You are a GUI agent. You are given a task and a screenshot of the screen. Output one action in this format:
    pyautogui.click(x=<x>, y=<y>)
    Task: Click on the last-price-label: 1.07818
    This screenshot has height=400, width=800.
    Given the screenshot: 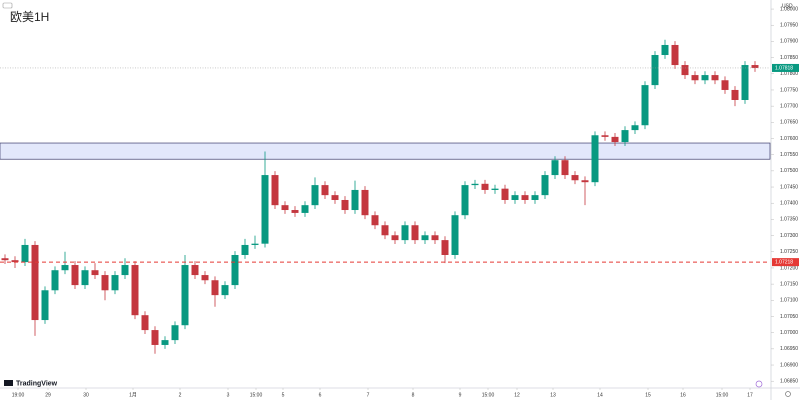 What is the action you would take?
    pyautogui.click(x=784, y=68)
    